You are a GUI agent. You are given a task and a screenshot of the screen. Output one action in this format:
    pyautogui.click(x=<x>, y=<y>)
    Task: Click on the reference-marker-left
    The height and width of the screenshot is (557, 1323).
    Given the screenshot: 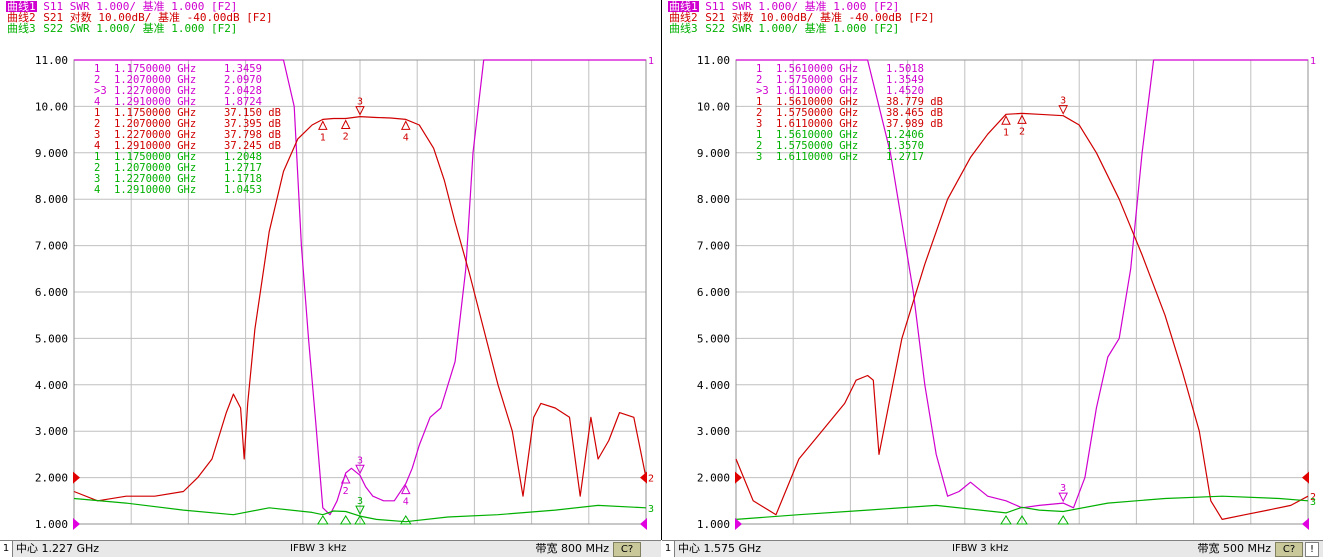 What is the action you would take?
    pyautogui.click(x=738, y=477)
    